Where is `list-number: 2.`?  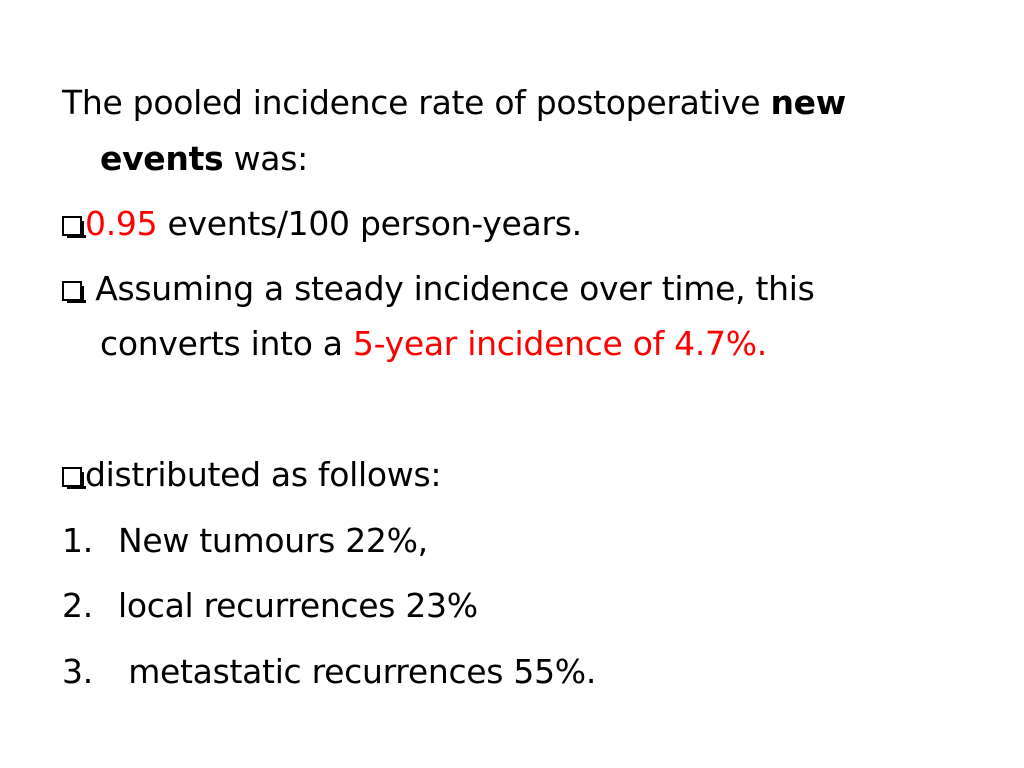
list-number: 2. is located at coordinates (77, 605).